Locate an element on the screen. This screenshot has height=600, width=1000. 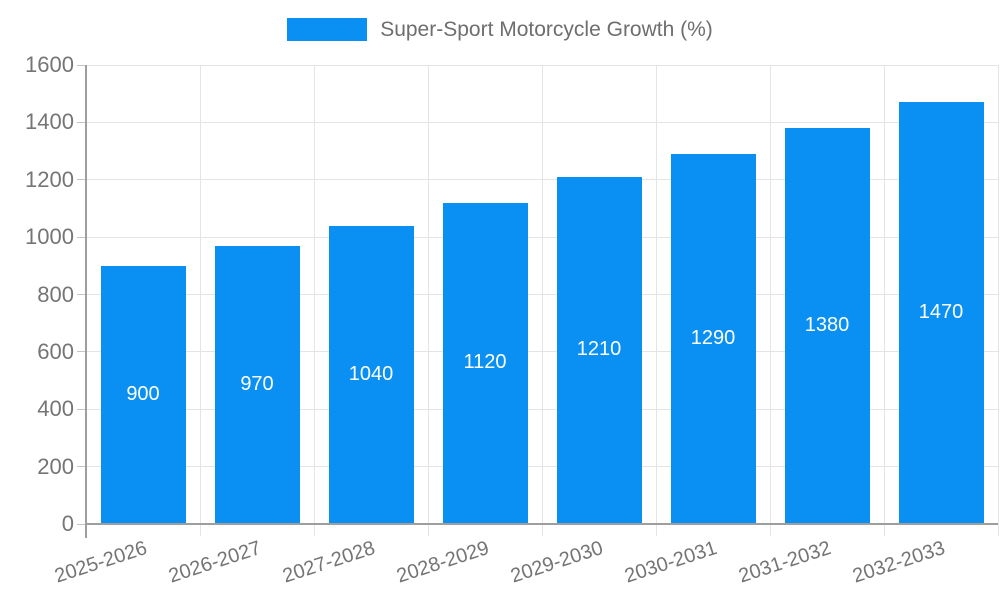
y-axis-label: 1000 is located at coordinates (49, 237).